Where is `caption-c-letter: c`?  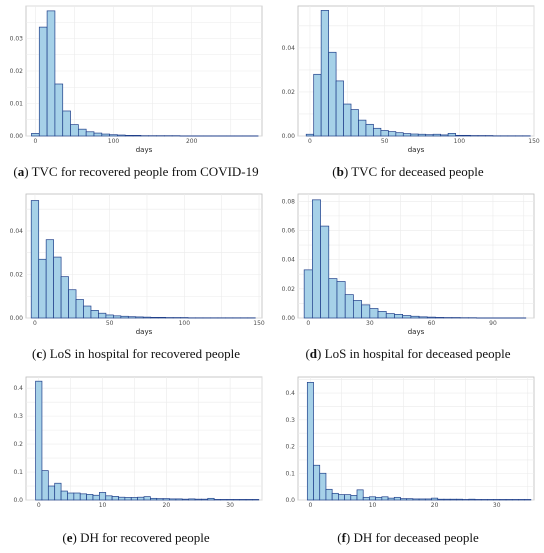
caption-c-letter: c is located at coordinates (39, 353).